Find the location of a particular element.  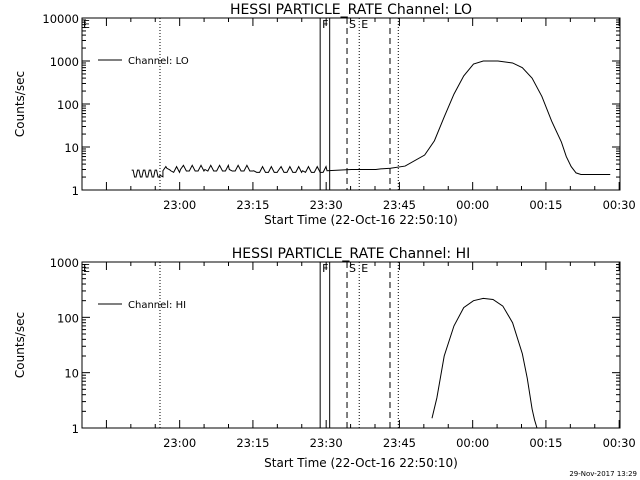

series-line is located at coordinates (484, 363).